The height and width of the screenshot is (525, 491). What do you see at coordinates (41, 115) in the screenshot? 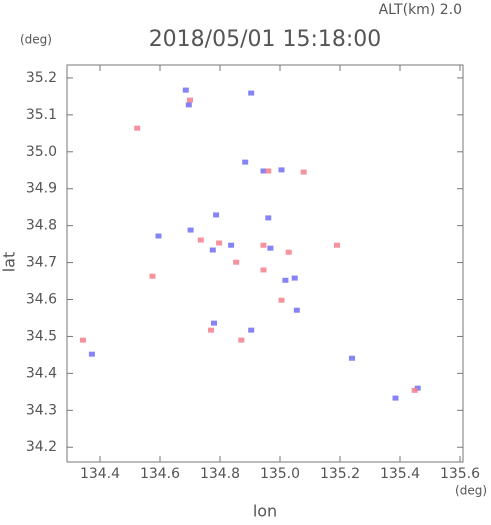
I see `y-tick-label: 35.1` at bounding box center [41, 115].